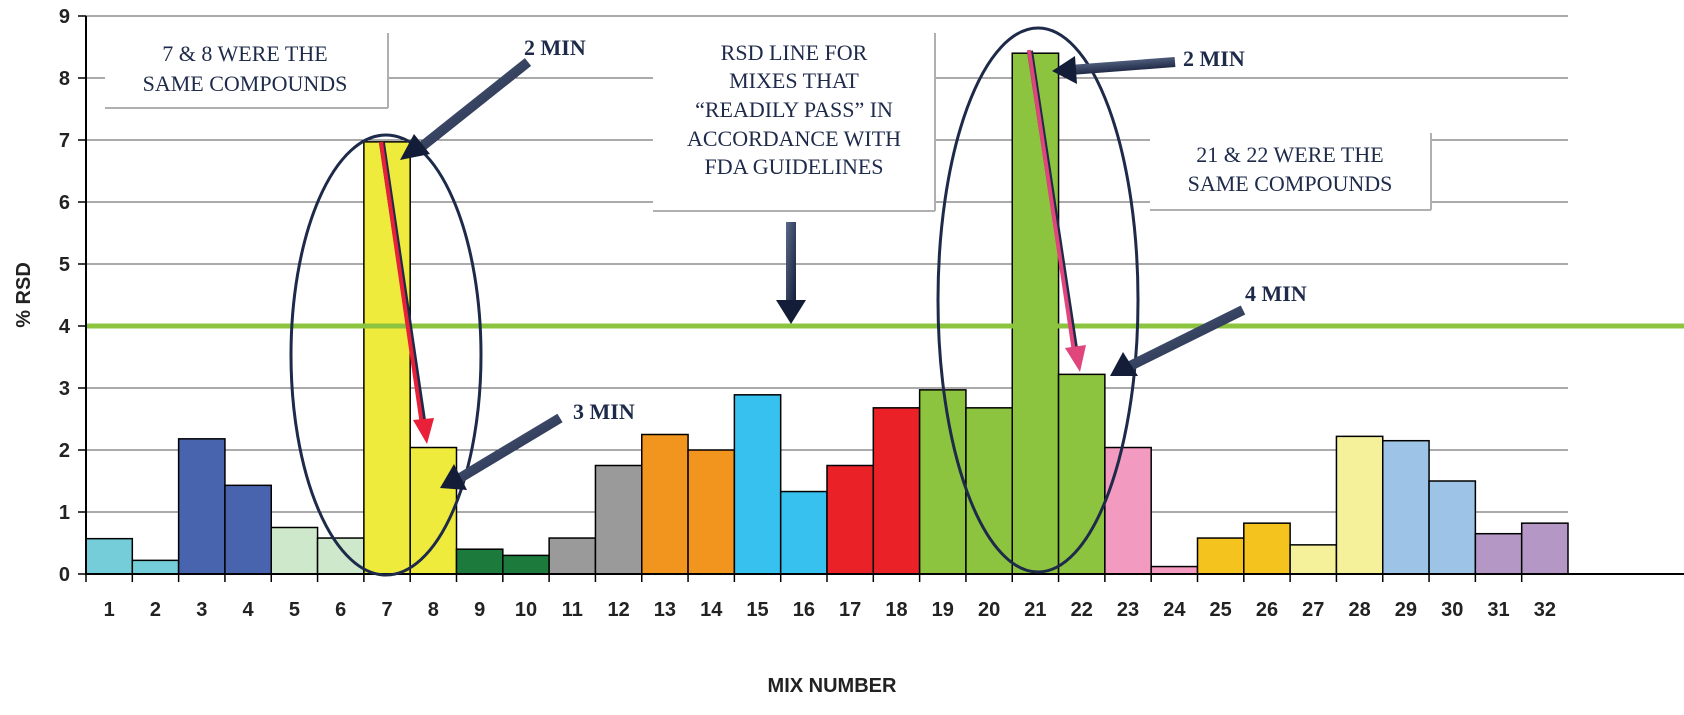  What do you see at coordinates (294, 610) in the screenshot?
I see `x-tick-label-5: 5` at bounding box center [294, 610].